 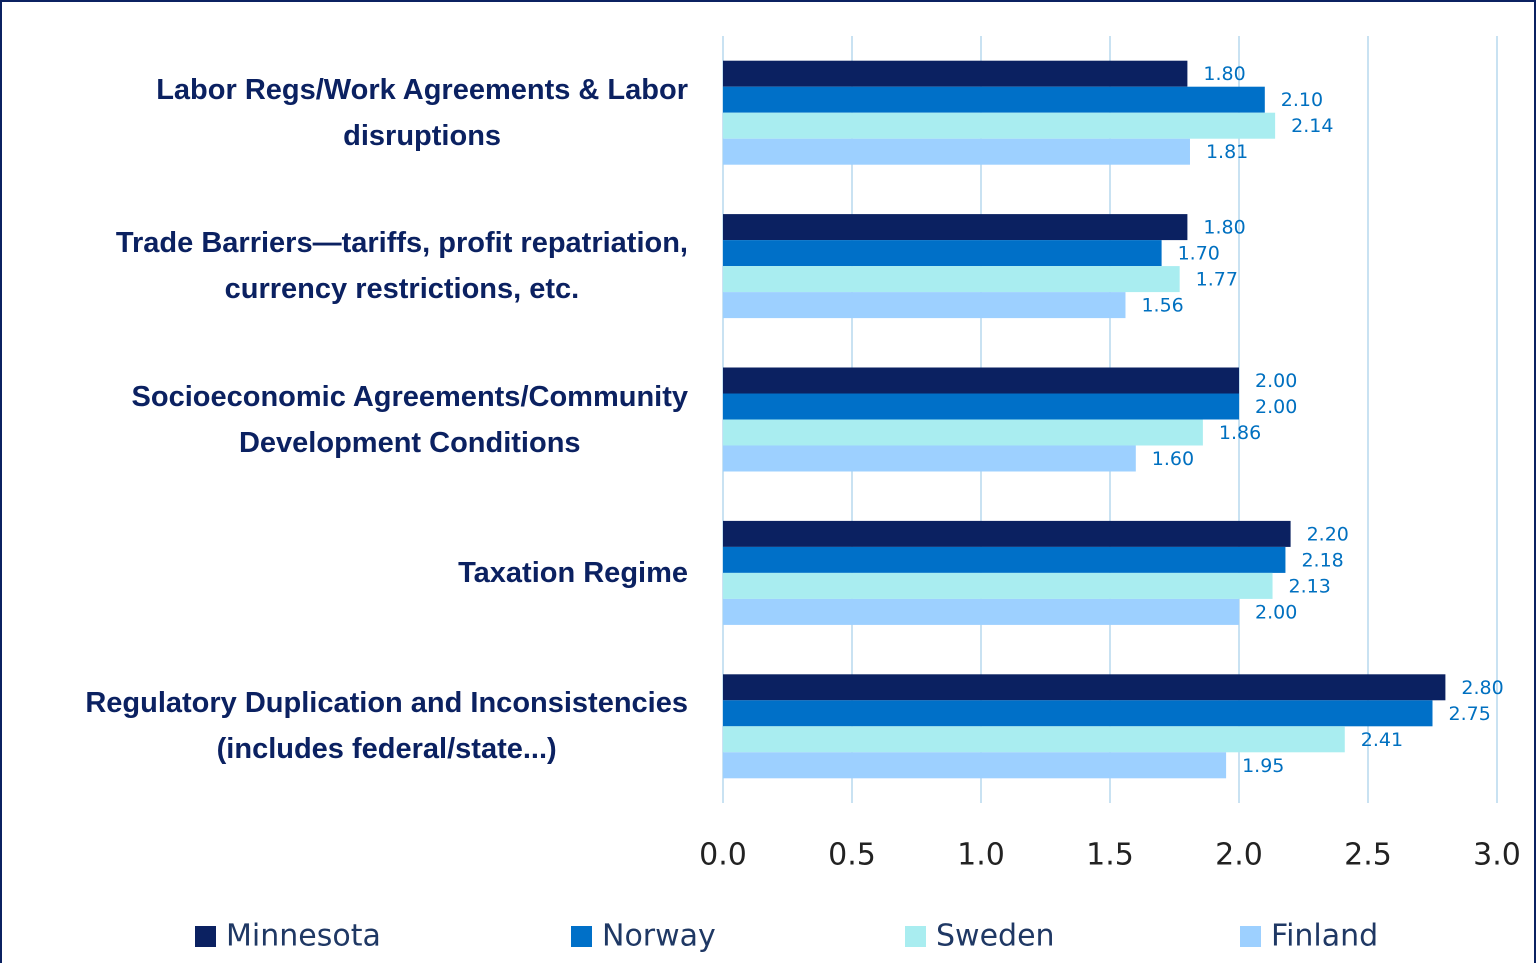 What do you see at coordinates (1328, 534) in the screenshot?
I see `value-label: 2.20` at bounding box center [1328, 534].